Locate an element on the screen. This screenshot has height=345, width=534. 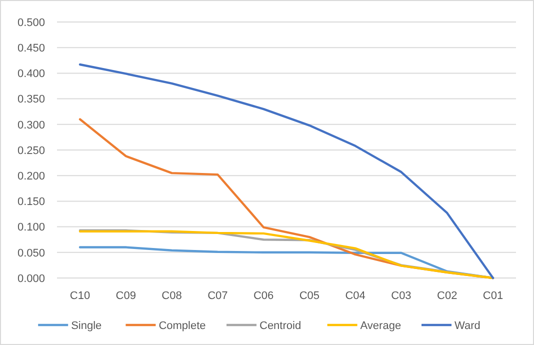
y-tick-label: 0.450 is located at coordinates (31, 48).